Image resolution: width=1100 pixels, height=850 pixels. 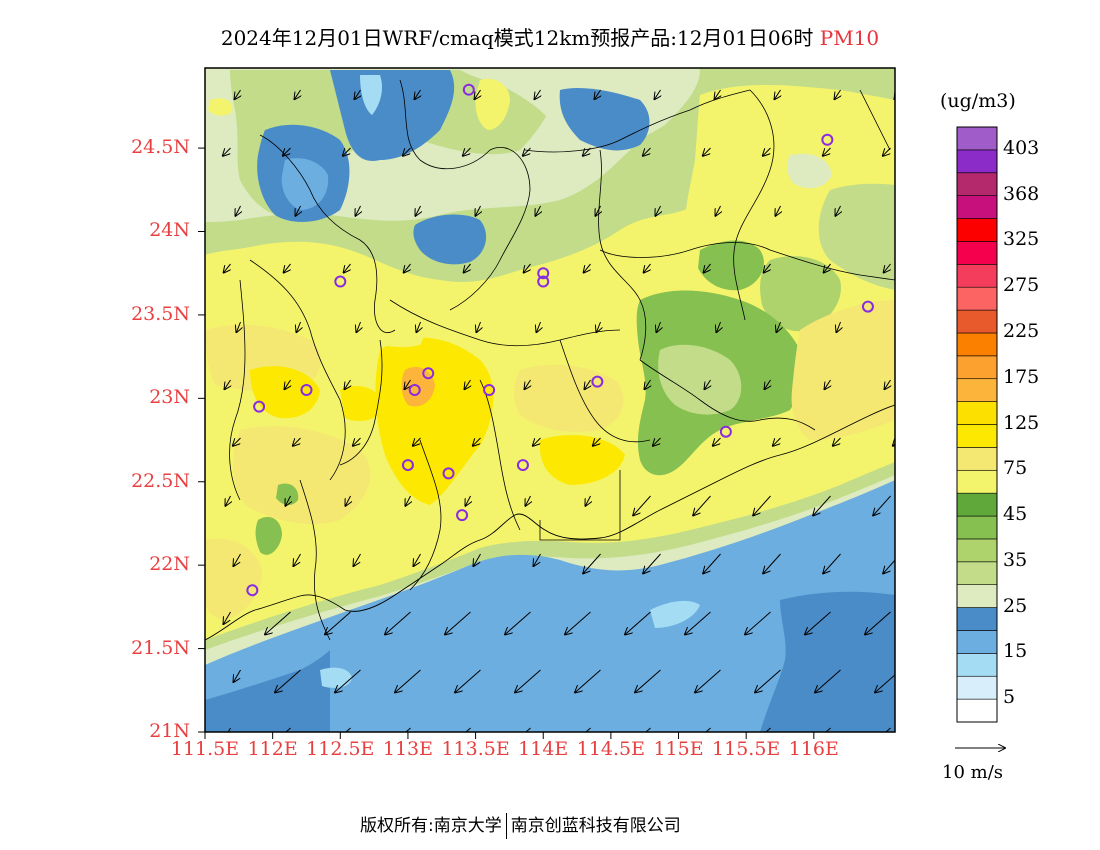 What do you see at coordinates (340, 749) in the screenshot?
I see `lon-label: 112.5E` at bounding box center [340, 749].